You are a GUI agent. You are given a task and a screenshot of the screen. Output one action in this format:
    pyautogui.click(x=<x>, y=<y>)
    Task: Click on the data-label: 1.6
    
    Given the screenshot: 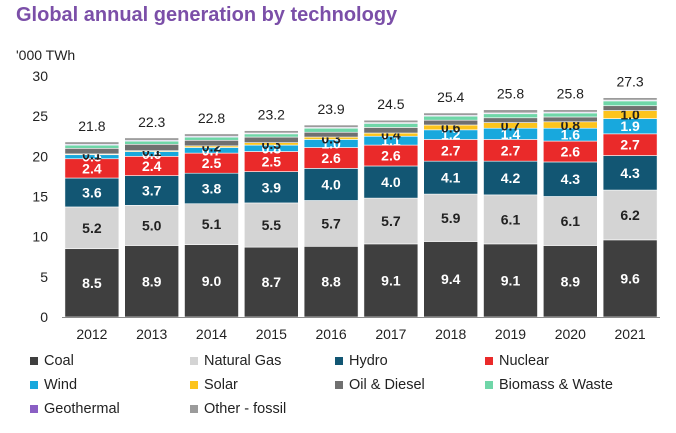 What is the action you would take?
    pyautogui.click(x=571, y=135)
    